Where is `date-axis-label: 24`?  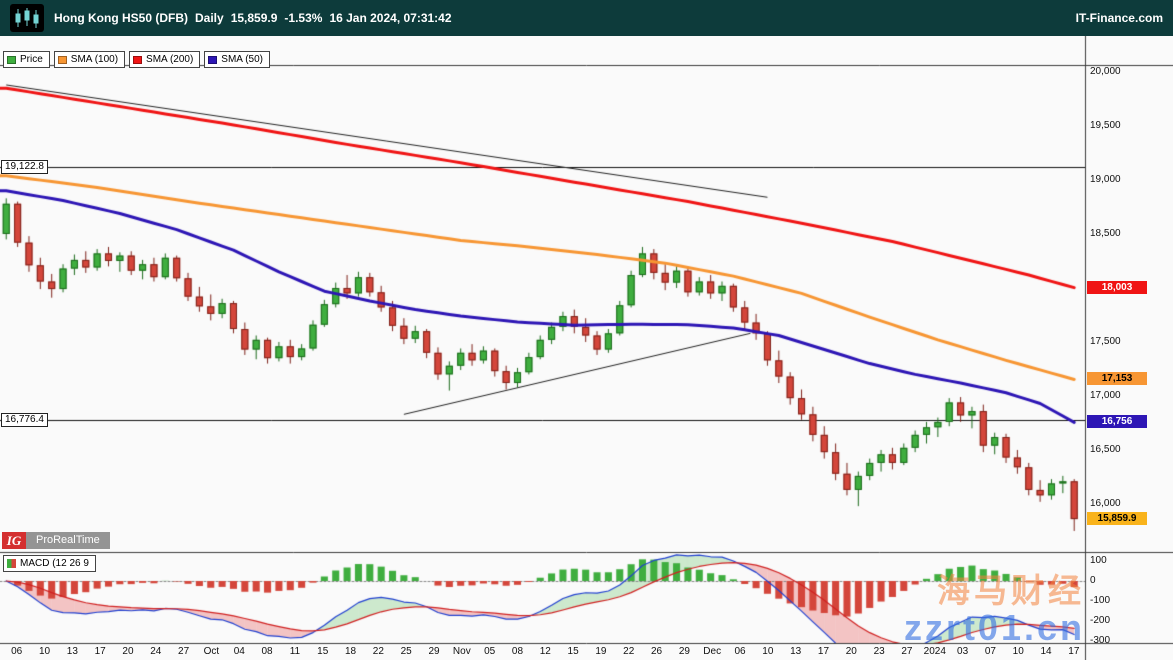
date-axis-label: 24 is located at coordinates (156, 651).